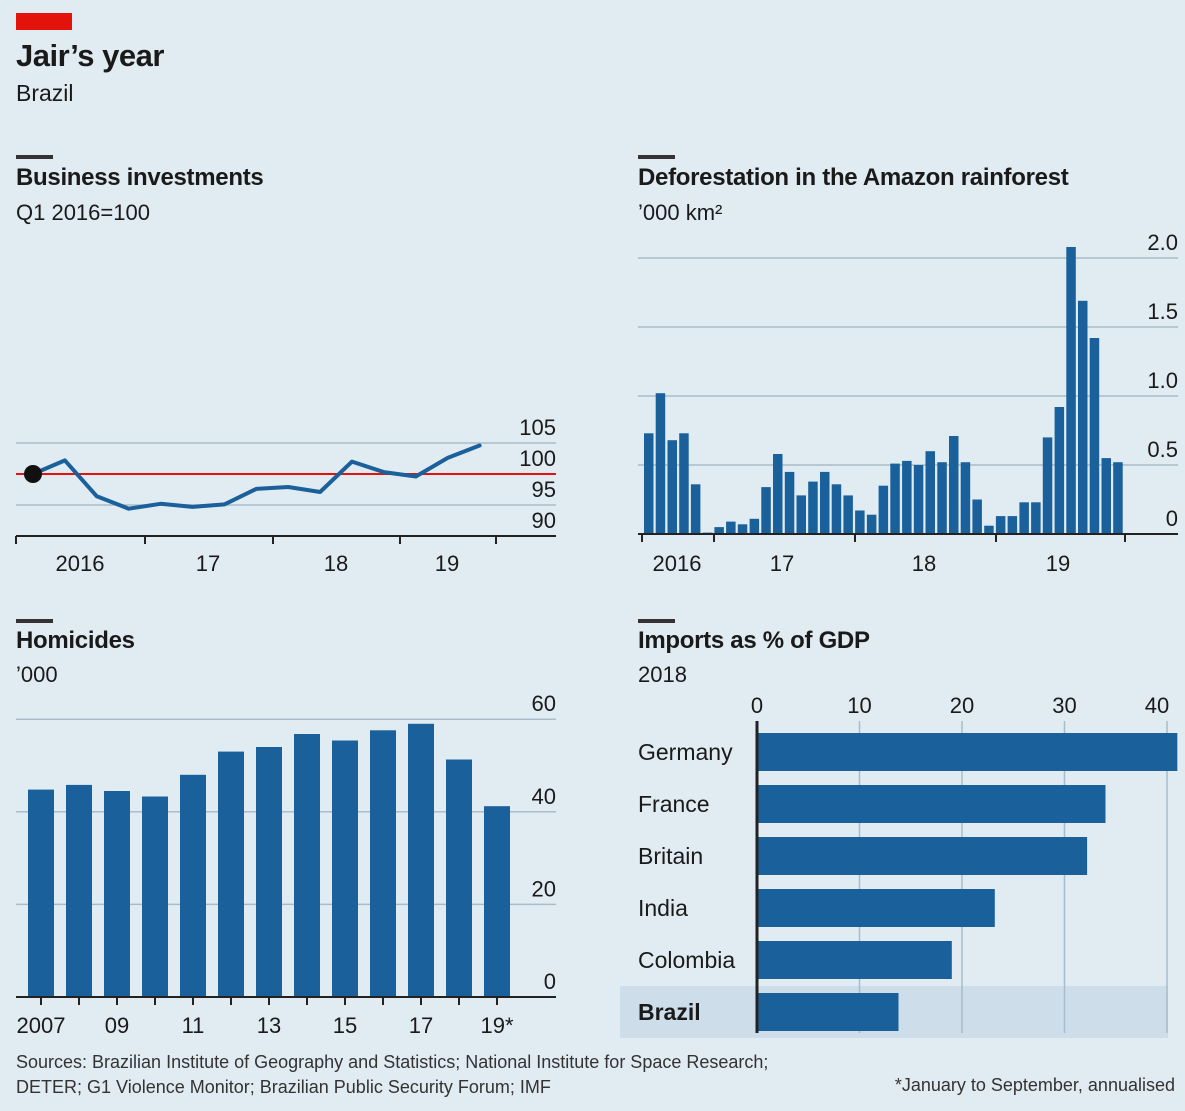  Describe the element at coordinates (537, 458) in the screenshot. I see `y-tick-label: 100` at that location.